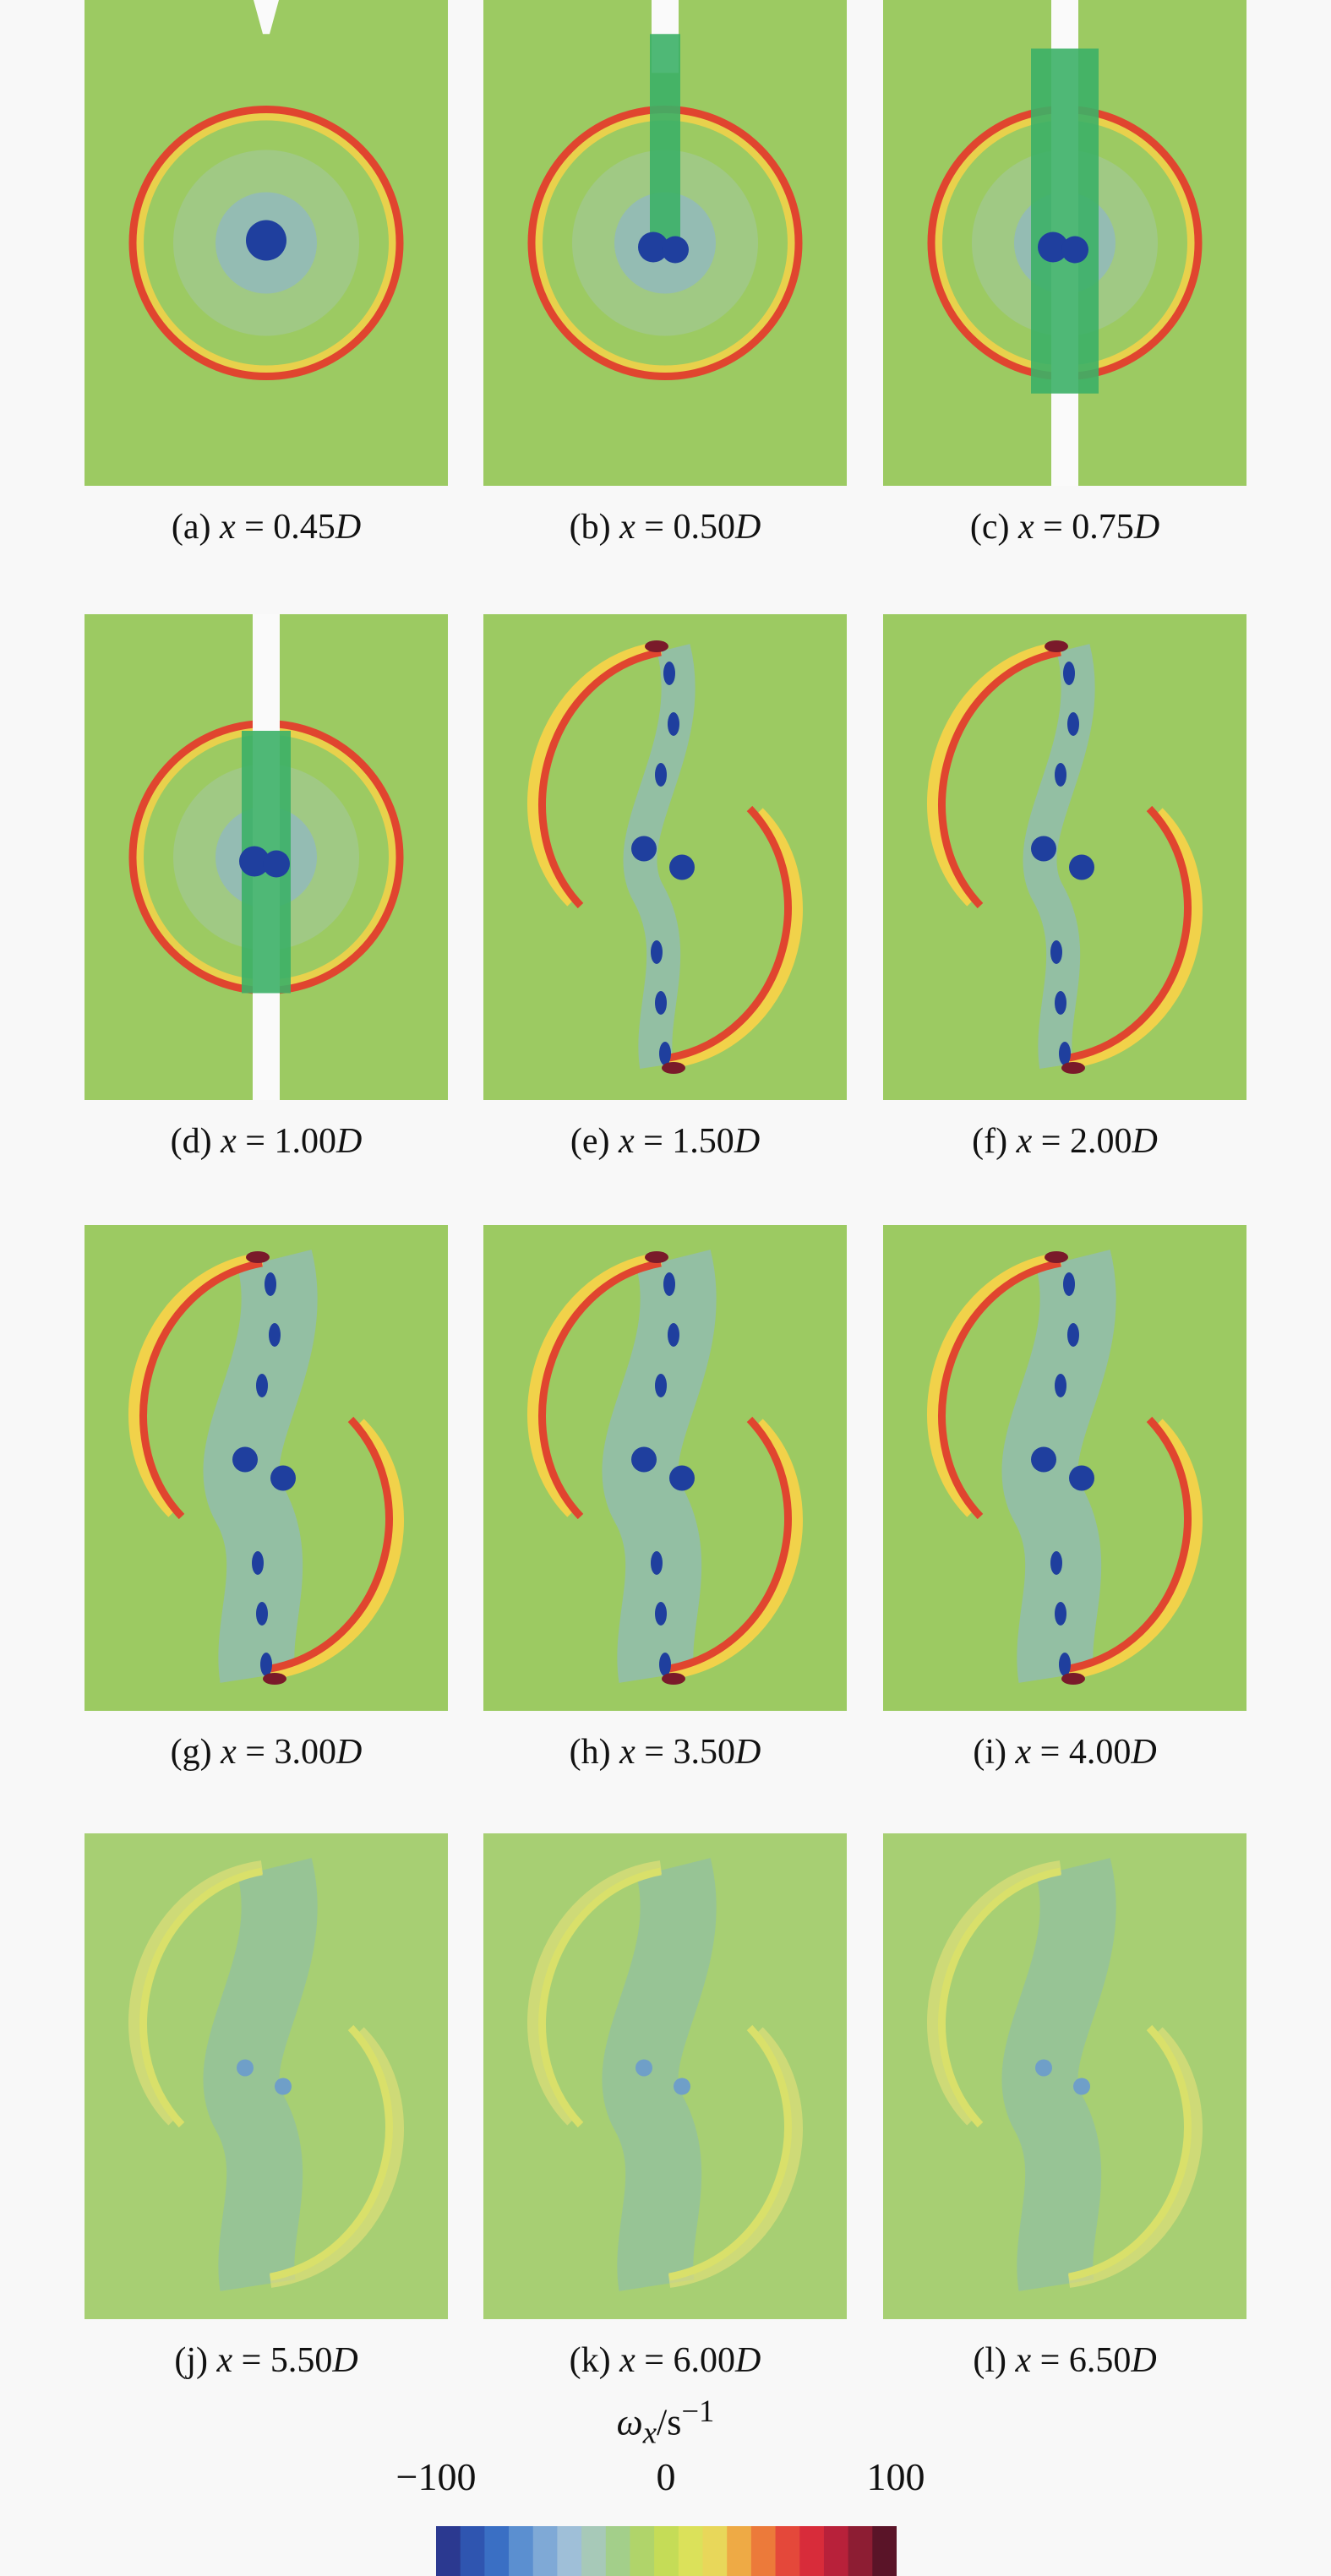  I want to click on caption-value: = 5.50, so click(282, 2360).